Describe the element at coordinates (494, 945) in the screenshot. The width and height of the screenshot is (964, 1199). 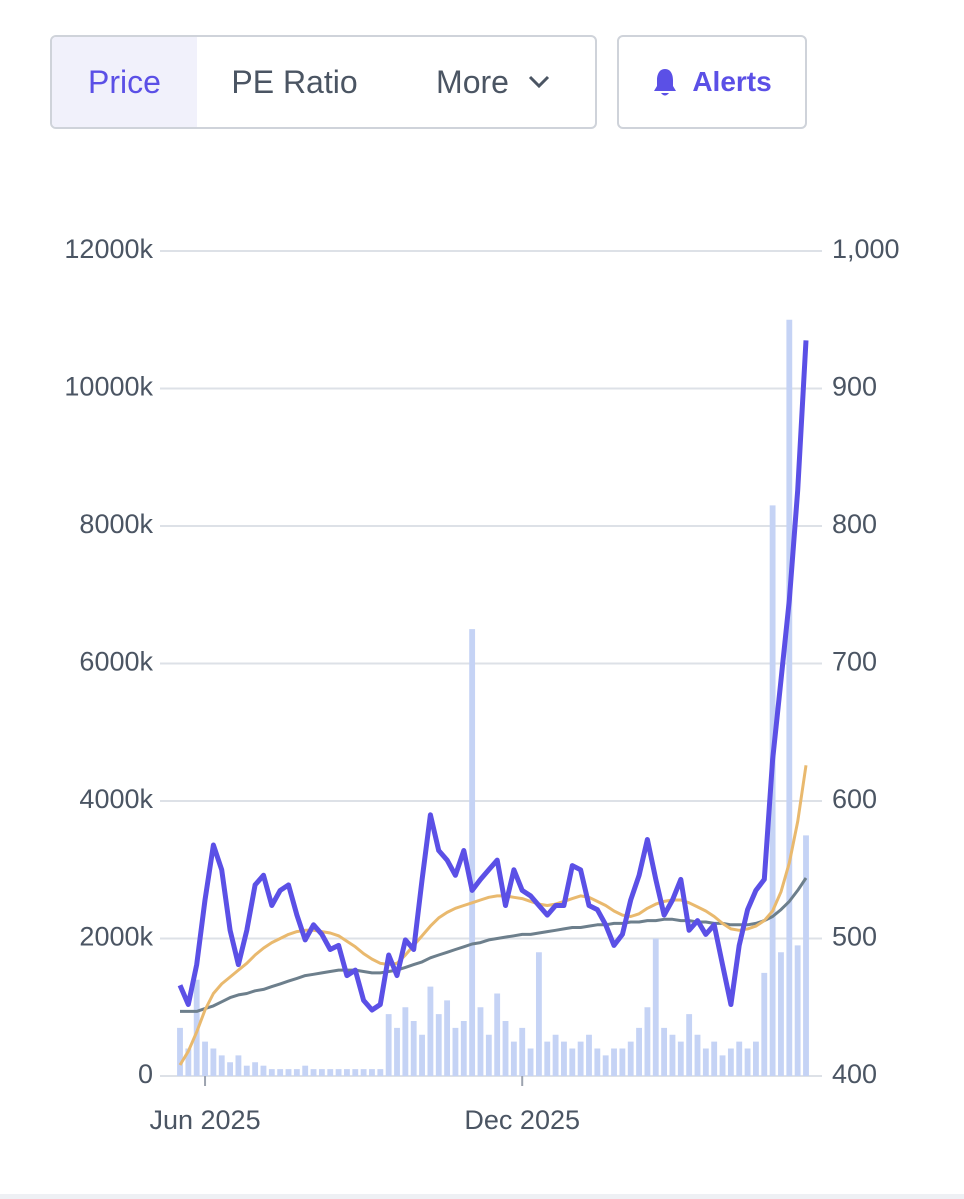
I see `price-line` at that location.